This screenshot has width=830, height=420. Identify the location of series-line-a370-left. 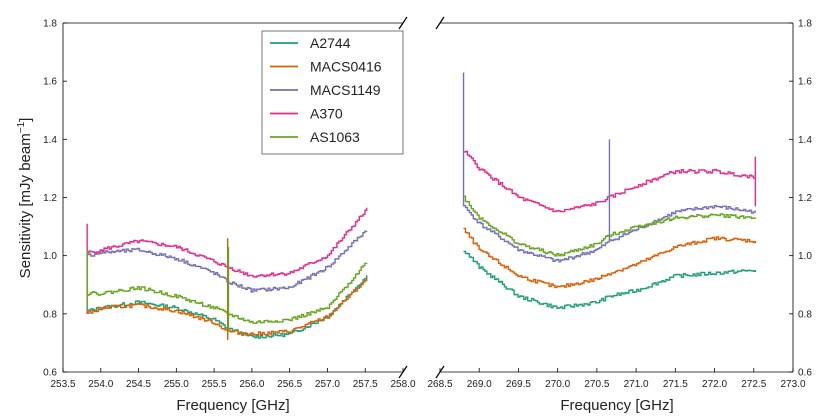
(227, 242).